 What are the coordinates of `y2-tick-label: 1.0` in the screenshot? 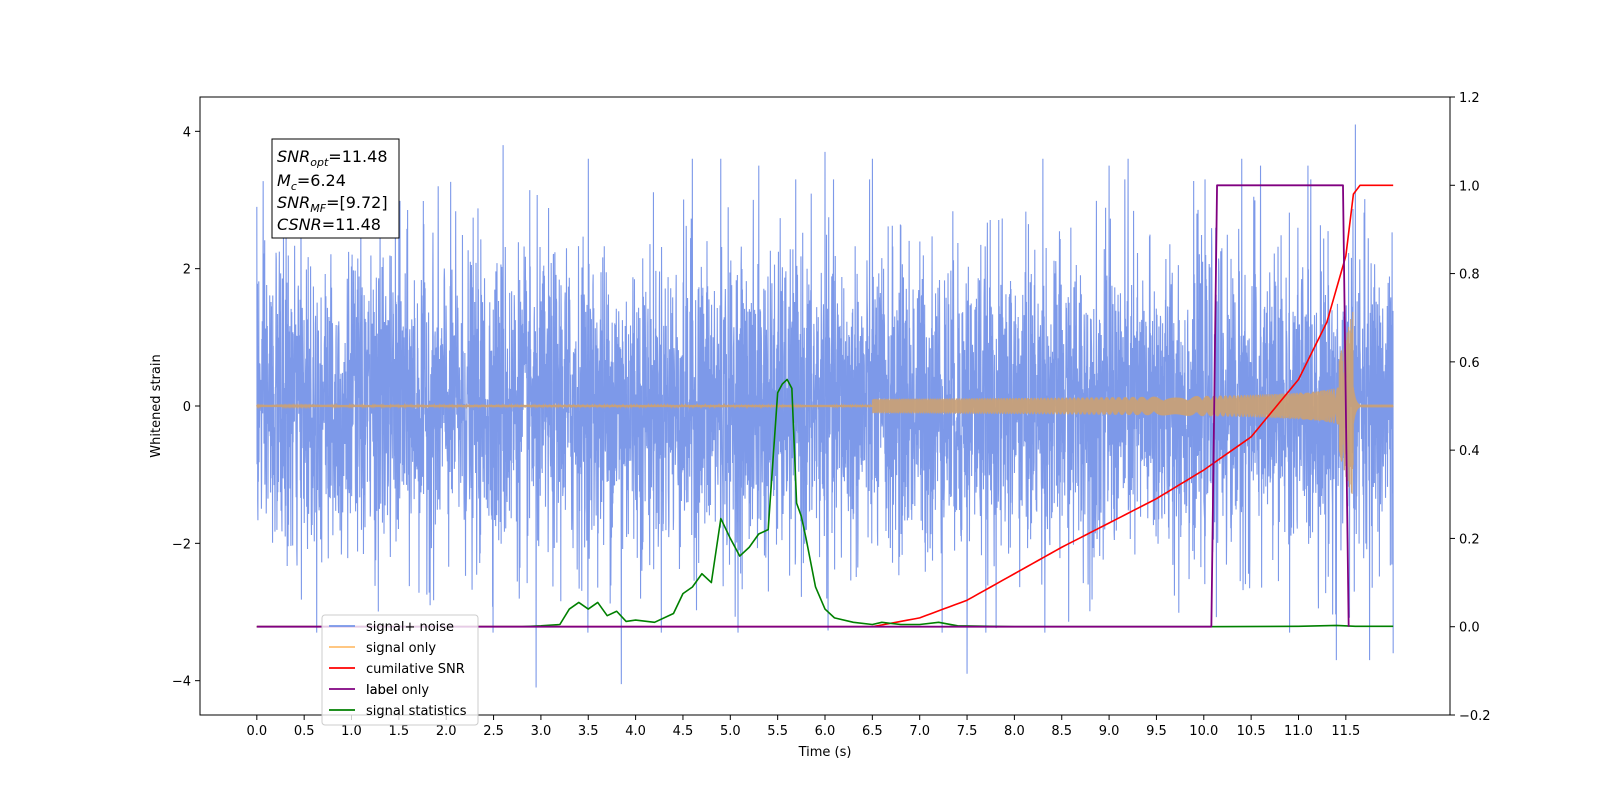 It's located at (1469, 186).